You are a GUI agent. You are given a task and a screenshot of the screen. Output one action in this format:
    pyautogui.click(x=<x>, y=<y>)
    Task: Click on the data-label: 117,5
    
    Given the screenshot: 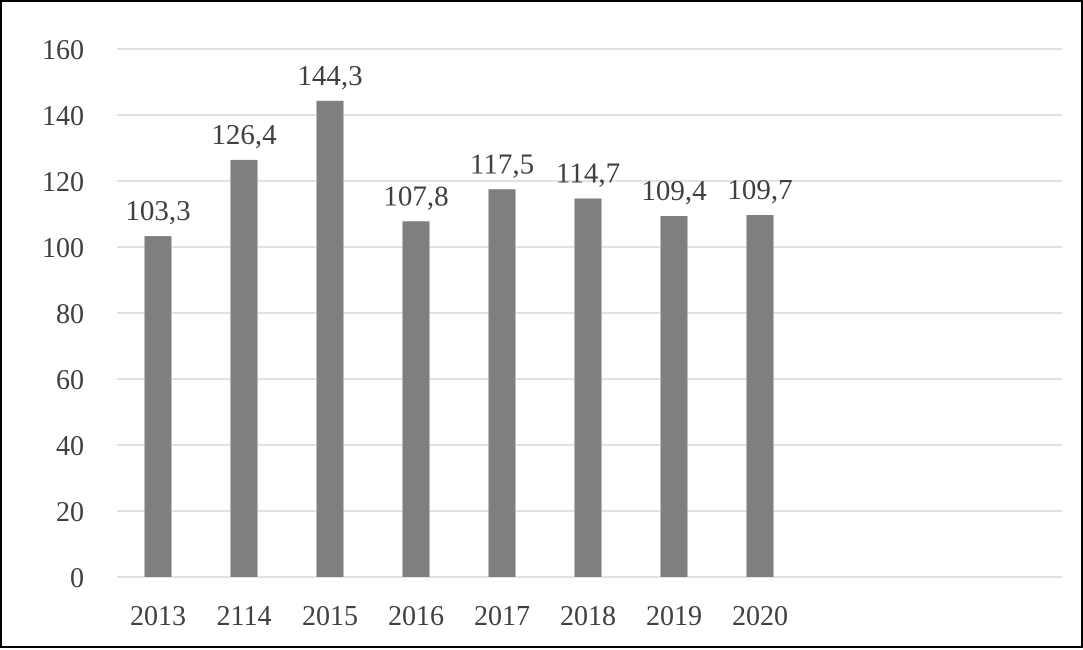 What is the action you would take?
    pyautogui.click(x=502, y=164)
    